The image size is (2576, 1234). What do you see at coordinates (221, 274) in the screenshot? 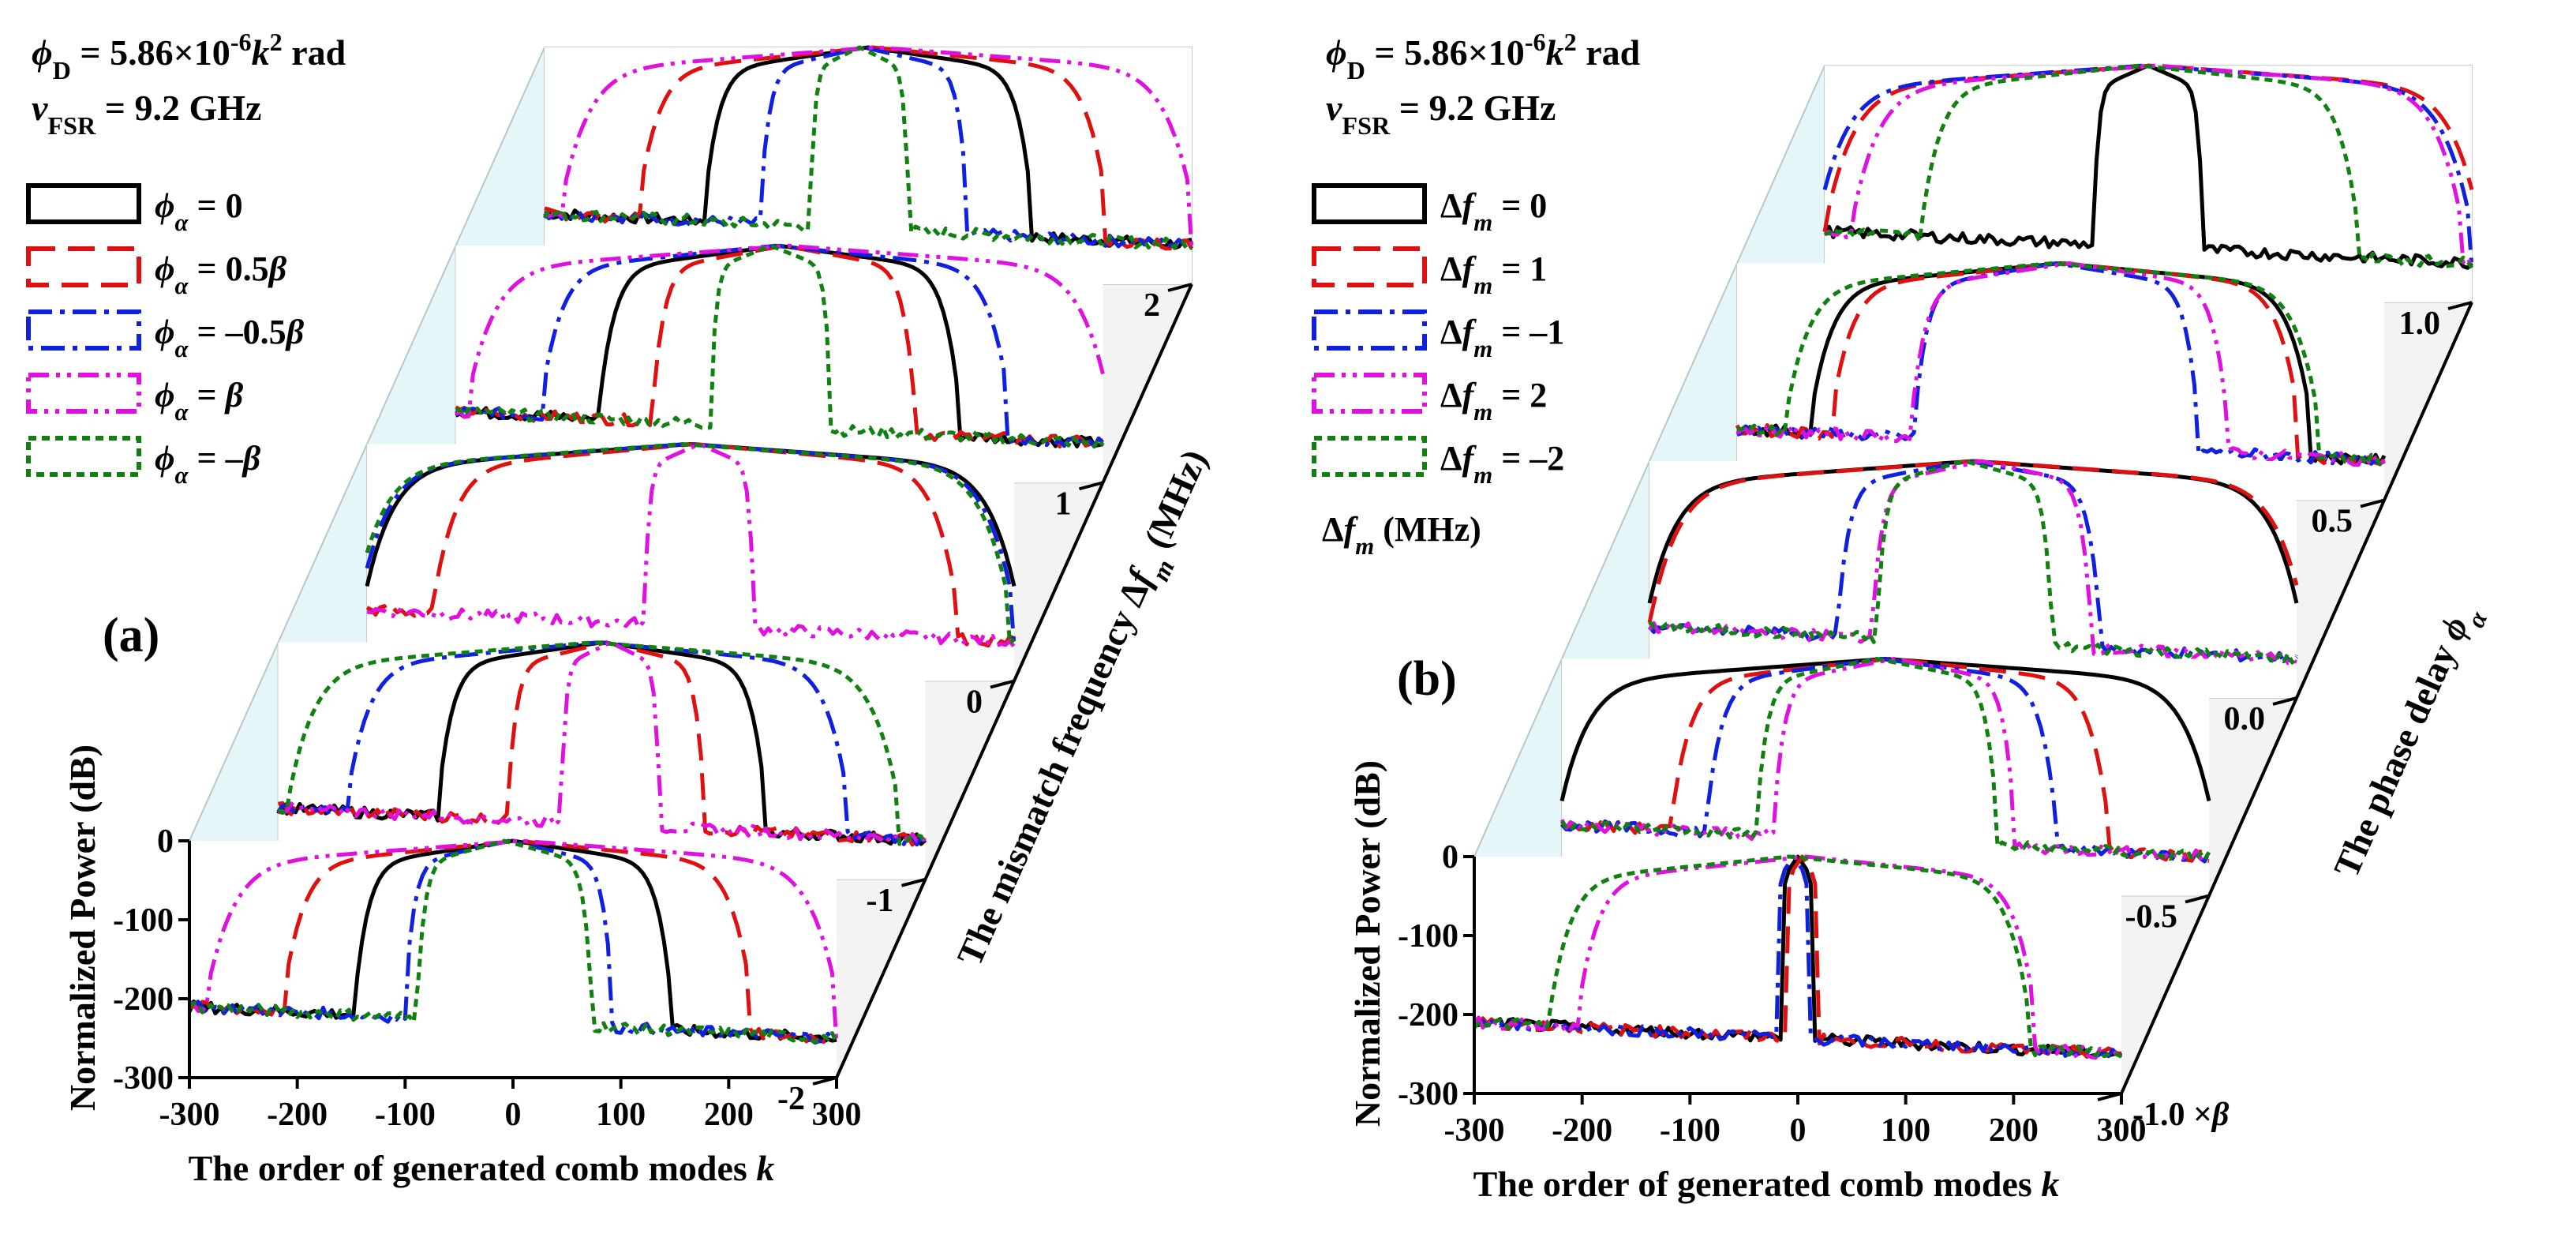
I see `legend-label: ϕα = 0.5β` at bounding box center [221, 274].